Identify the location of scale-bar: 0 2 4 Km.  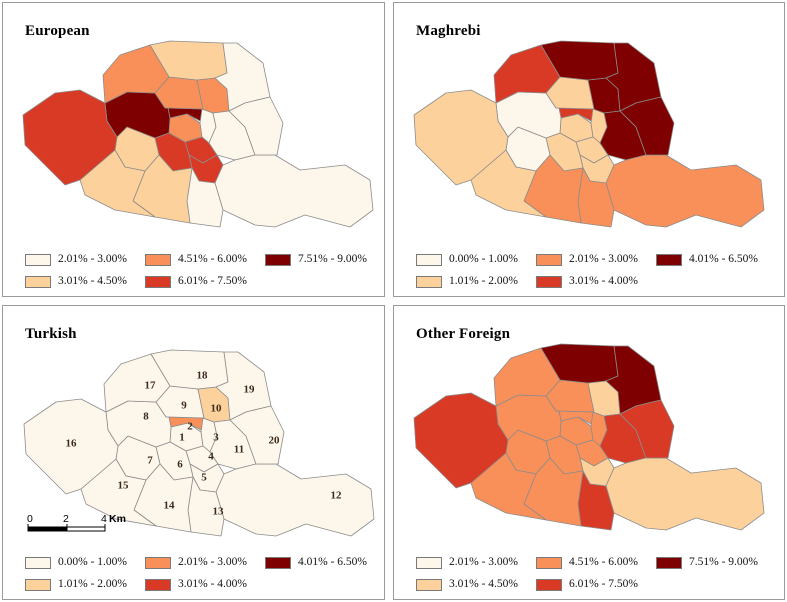
(85, 528).